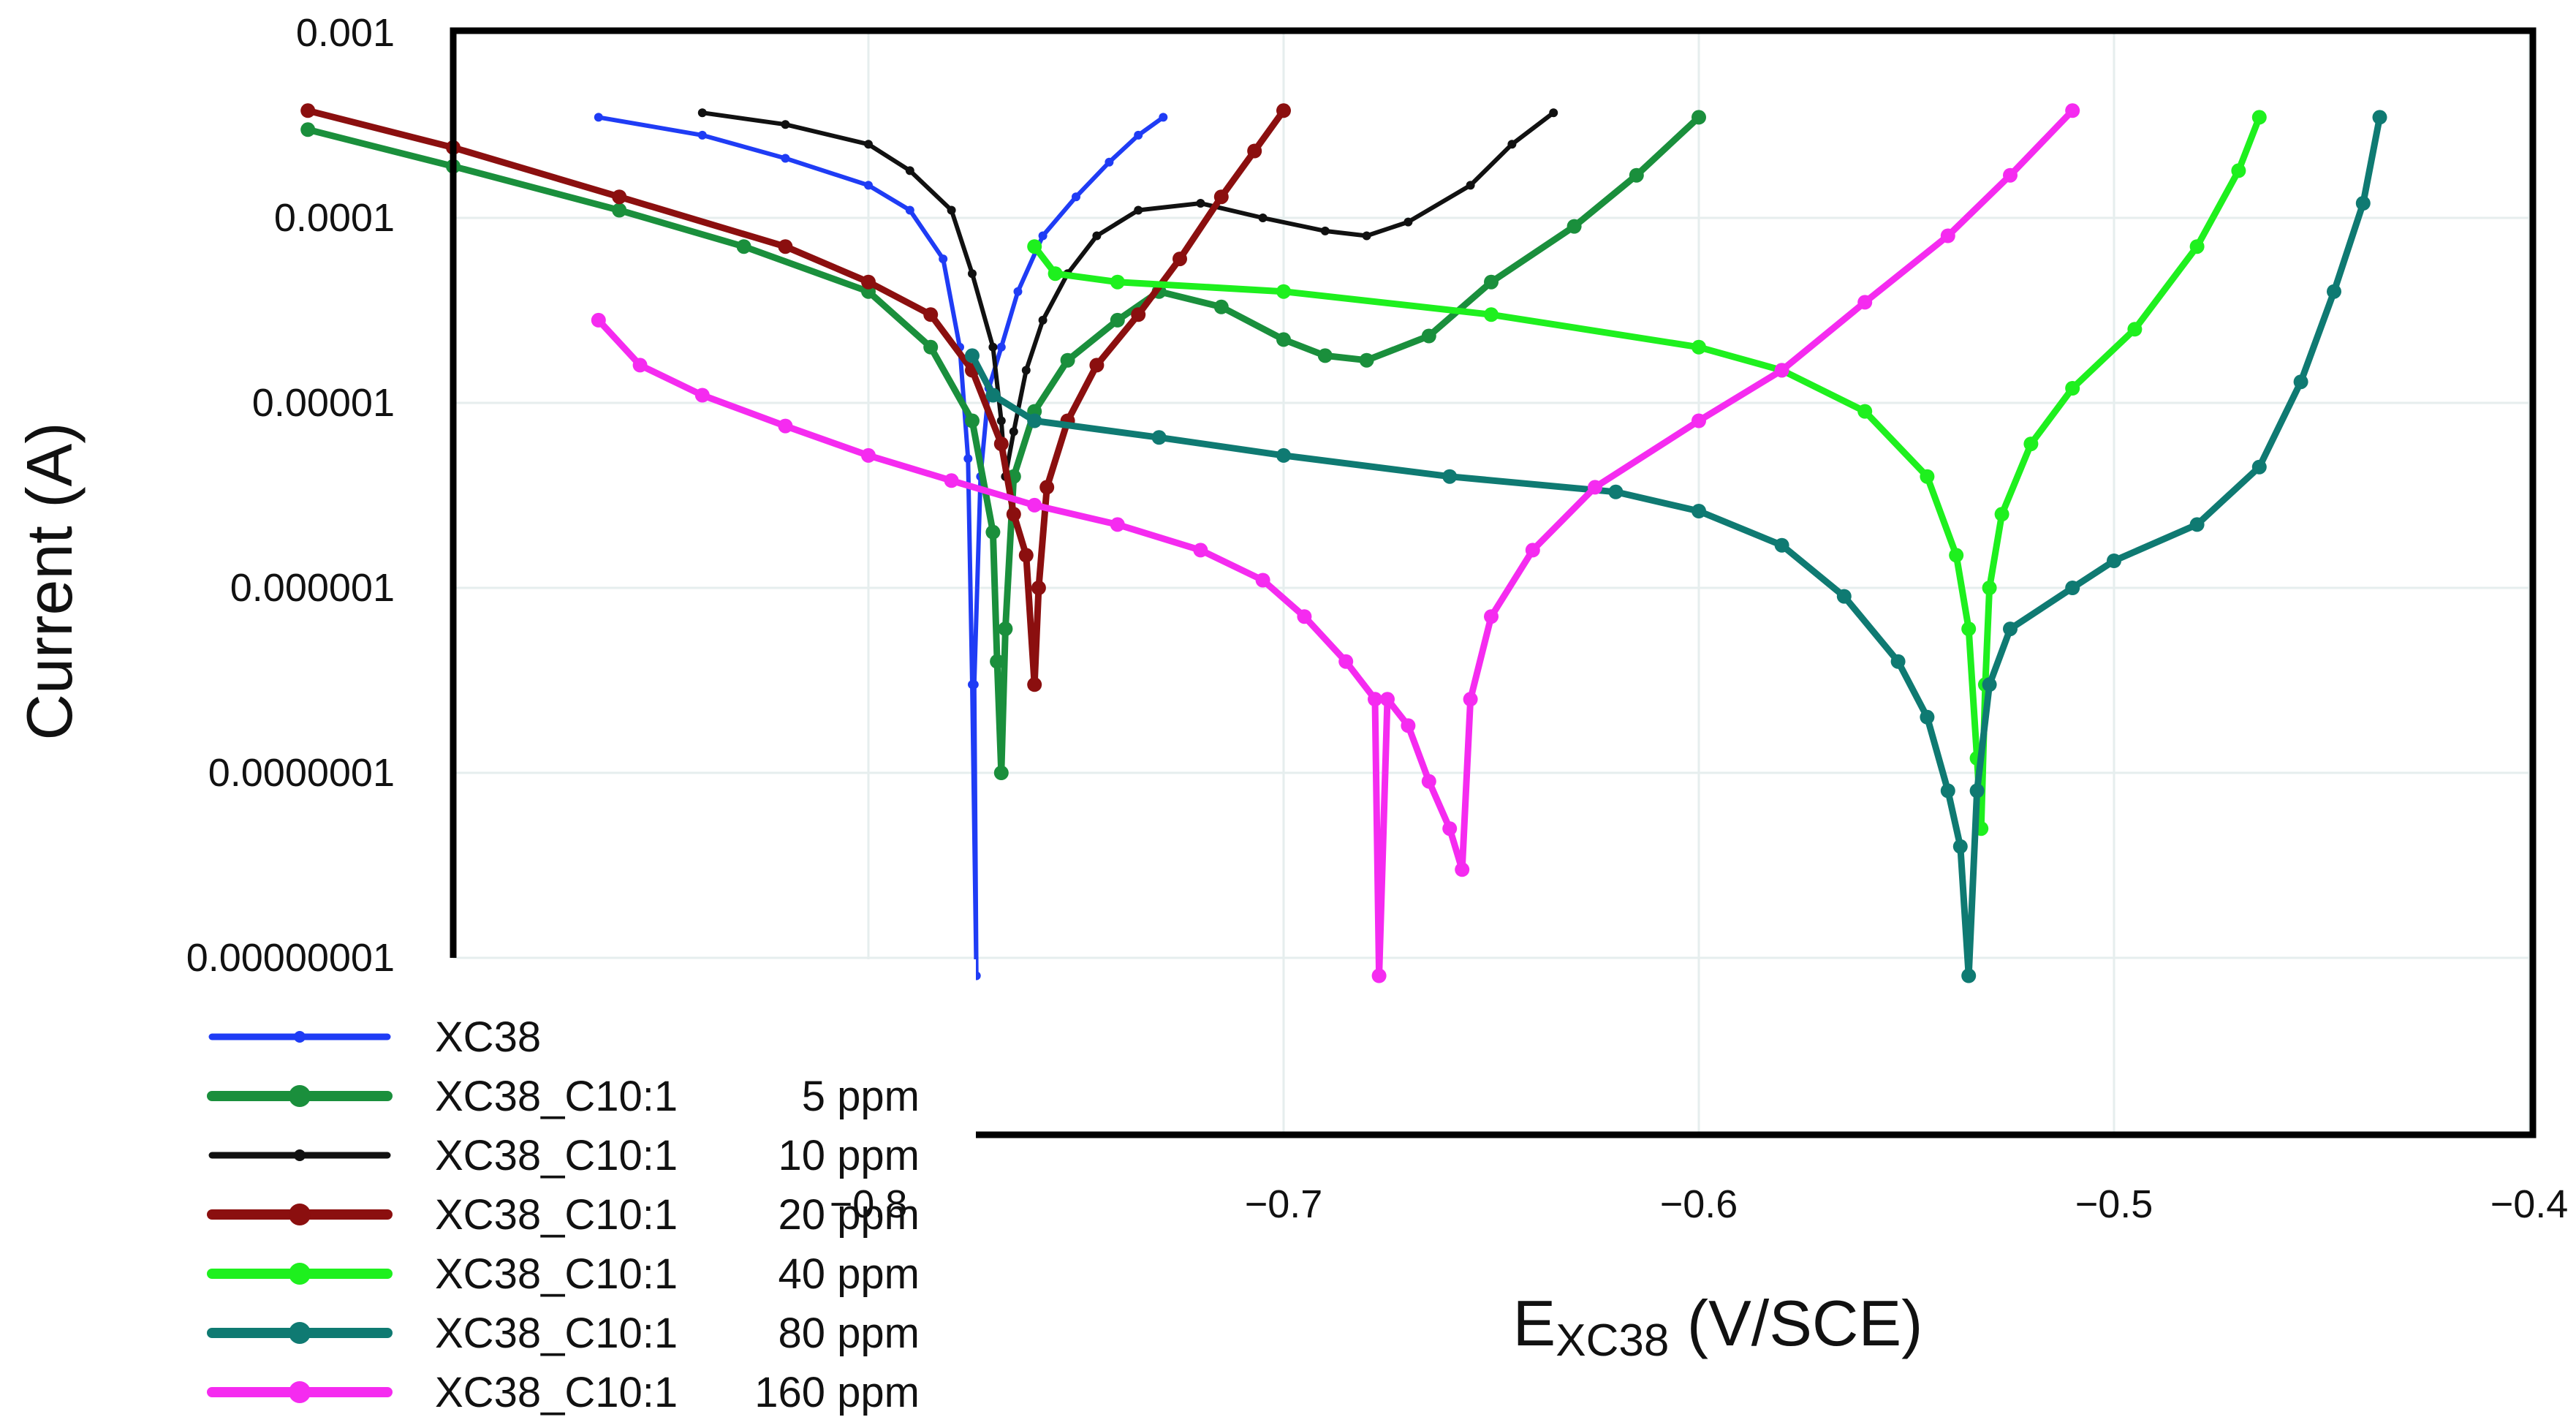 The width and height of the screenshot is (2576, 1428). What do you see at coordinates (556, 1155) in the screenshot?
I see `legend-label-2: XC38_C10:1` at bounding box center [556, 1155].